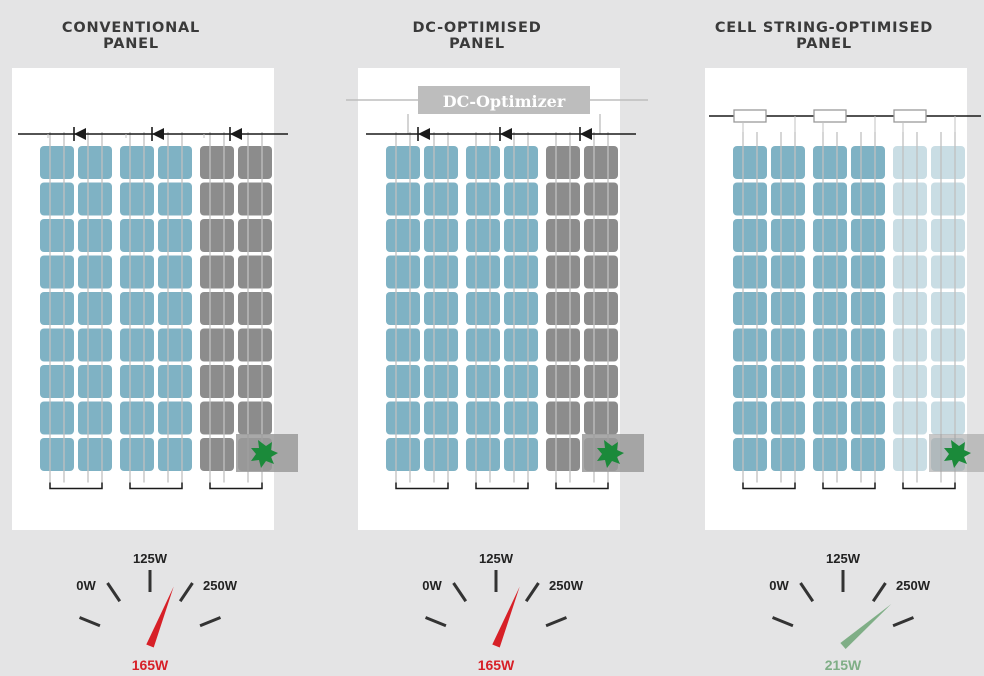 The height and width of the screenshot is (676, 984). What do you see at coordinates (424, 134) in the screenshot?
I see `bypass-diode-icon` at bounding box center [424, 134].